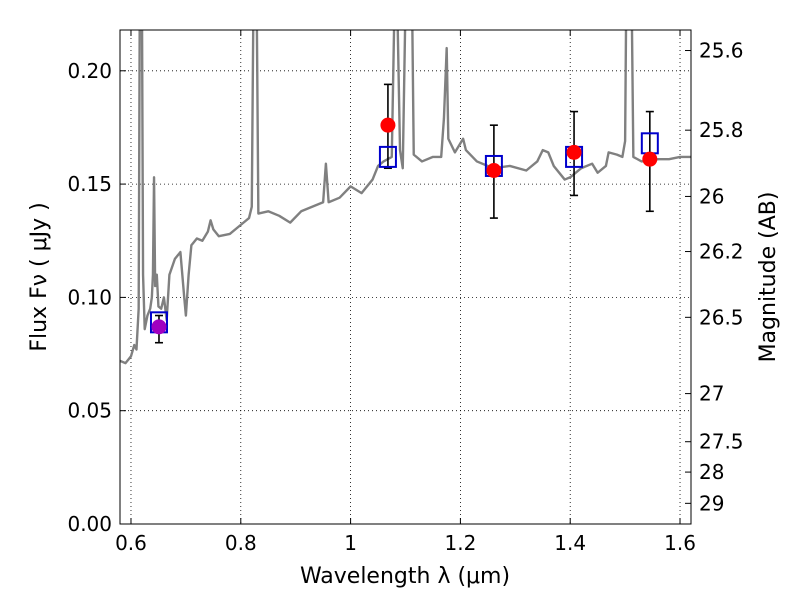 This screenshot has height=600, width=800. I want to click on mag-tick-label: 26.2, so click(721, 252).